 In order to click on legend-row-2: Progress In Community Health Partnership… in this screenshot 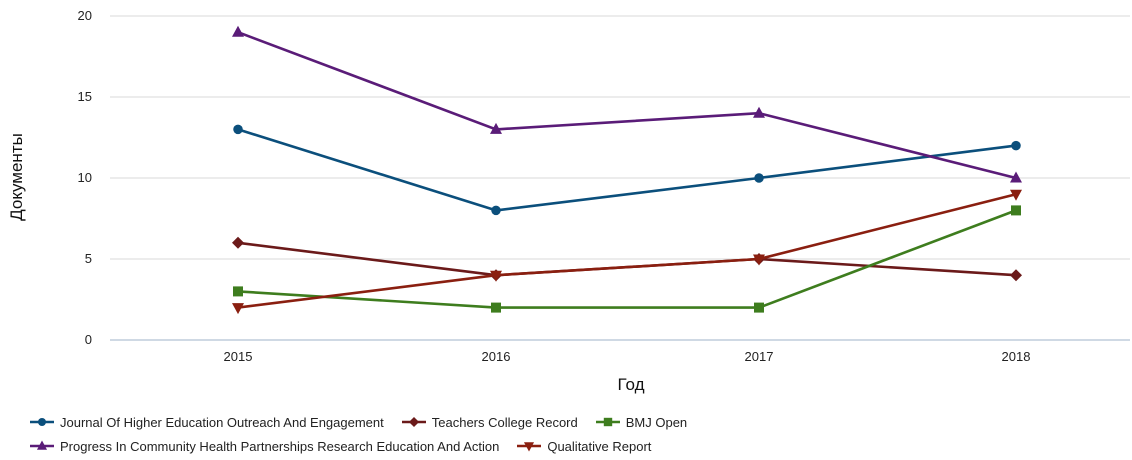, I will do `click(575, 446)`.